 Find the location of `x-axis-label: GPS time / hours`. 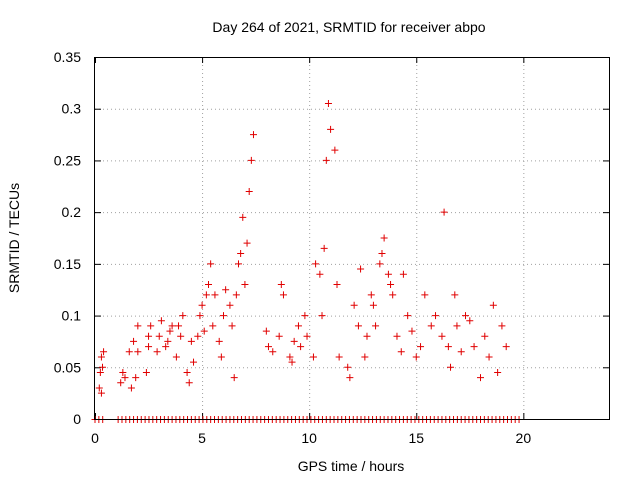

x-axis-label: GPS time / hours is located at coordinates (351, 466).